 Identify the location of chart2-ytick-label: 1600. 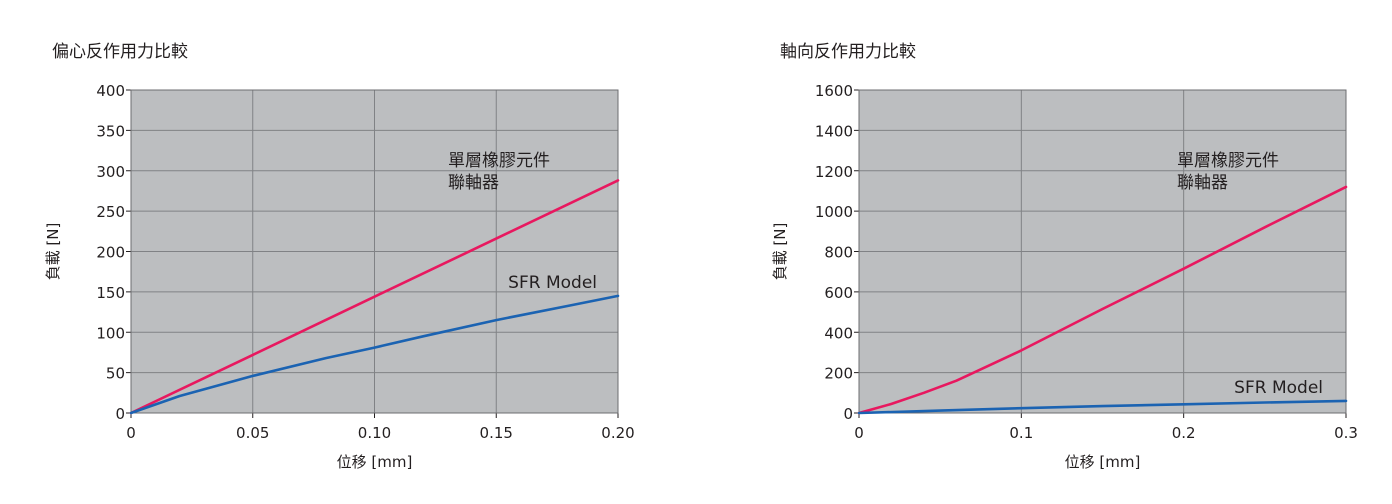
(834, 91).